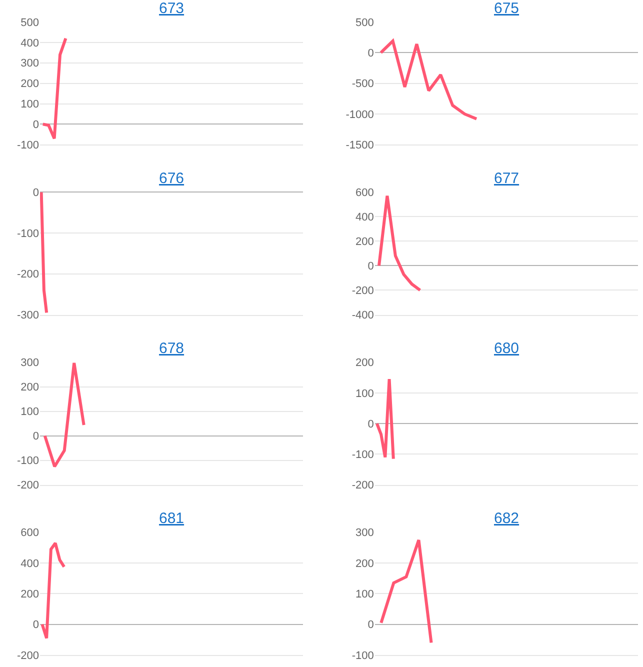  Describe the element at coordinates (363, 84) in the screenshot. I see `y-tick-label: -500` at that location.